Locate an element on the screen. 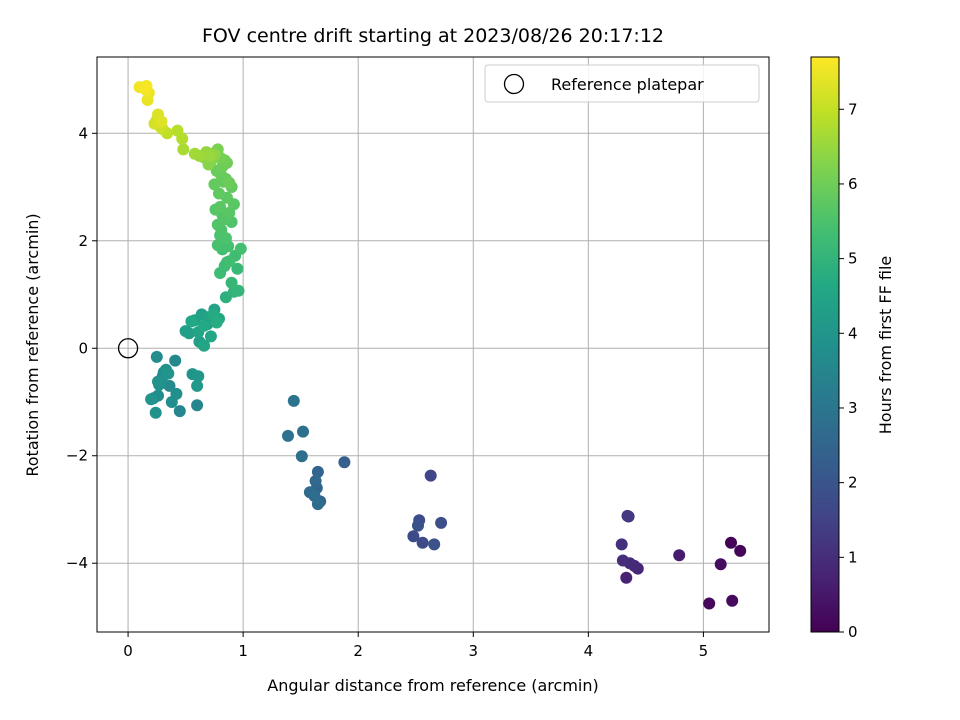 The height and width of the screenshot is (720, 960). y-axis-ticks: −4 −2 0 2 4 is located at coordinates (81, 348).